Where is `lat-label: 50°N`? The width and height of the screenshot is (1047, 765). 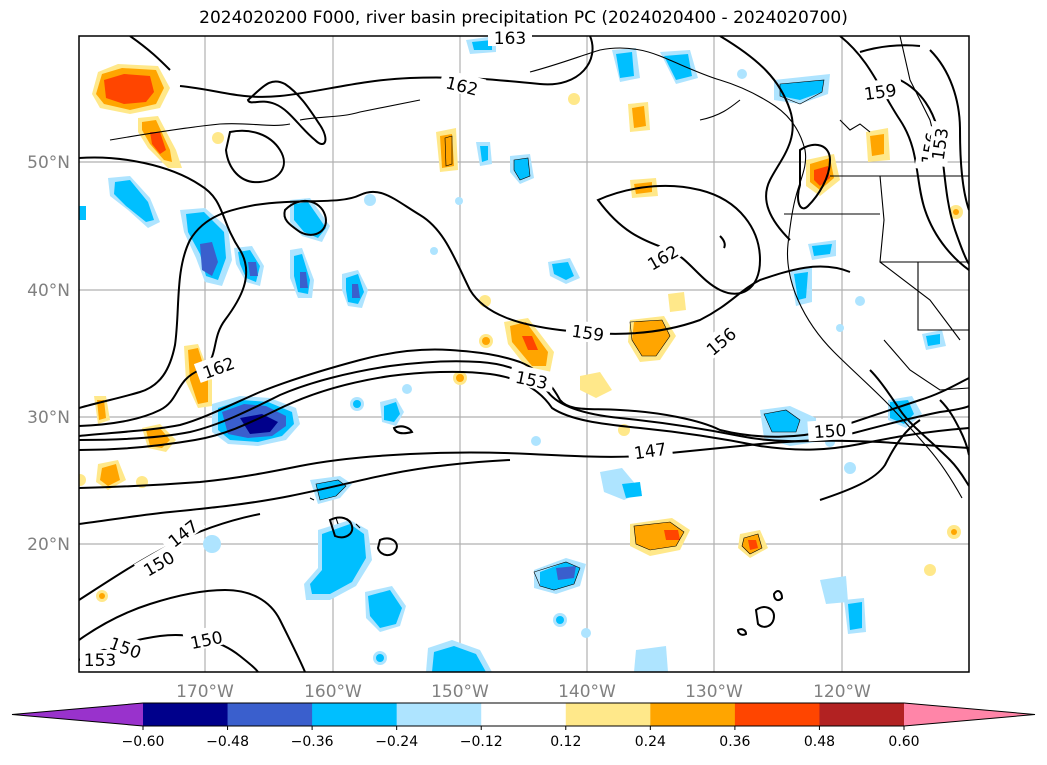
lat-label: 50°N is located at coordinates (48, 163).